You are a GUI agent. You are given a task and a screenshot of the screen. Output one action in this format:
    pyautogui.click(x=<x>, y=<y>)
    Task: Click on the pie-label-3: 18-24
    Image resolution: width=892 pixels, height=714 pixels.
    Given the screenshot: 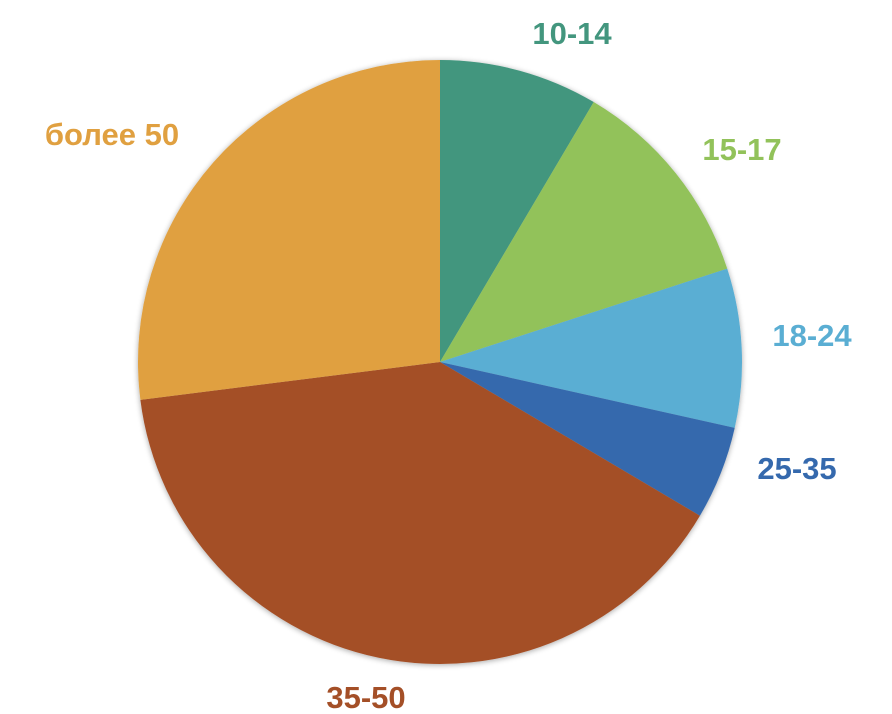 What is the action you would take?
    pyautogui.click(x=812, y=335)
    